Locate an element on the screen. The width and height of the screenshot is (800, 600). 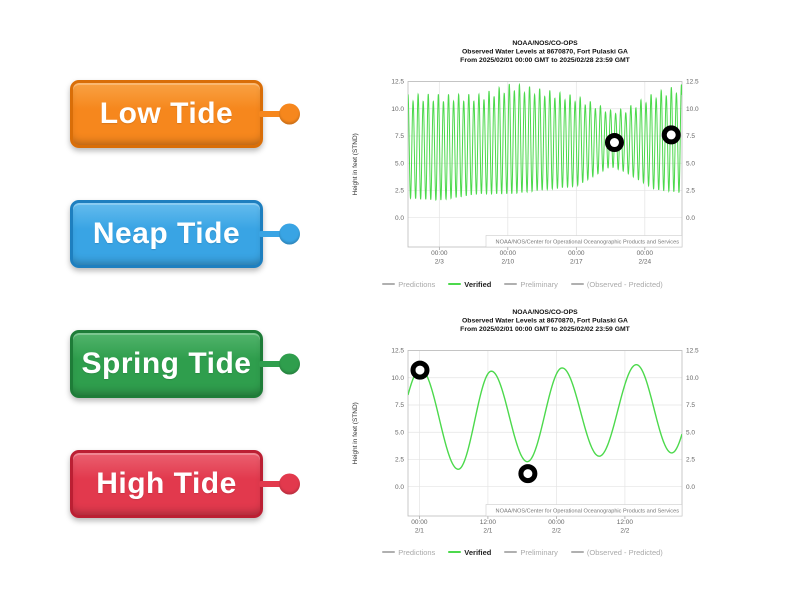
tag-neap-tide: Neap Tide is located at coordinates (185, 234).